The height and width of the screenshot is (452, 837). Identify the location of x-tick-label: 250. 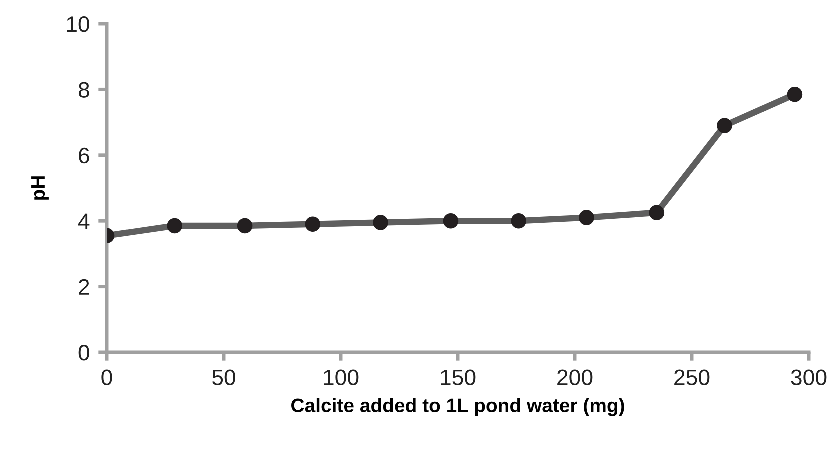
(692, 378).